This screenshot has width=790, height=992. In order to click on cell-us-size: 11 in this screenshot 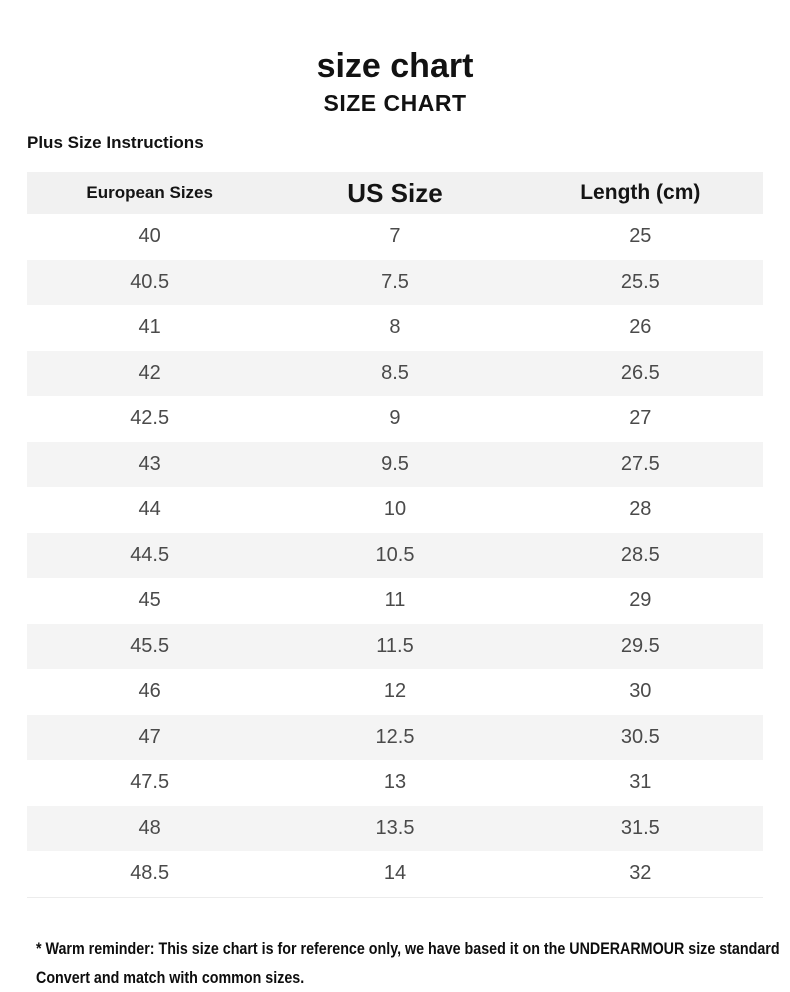, I will do `click(395, 600)`.